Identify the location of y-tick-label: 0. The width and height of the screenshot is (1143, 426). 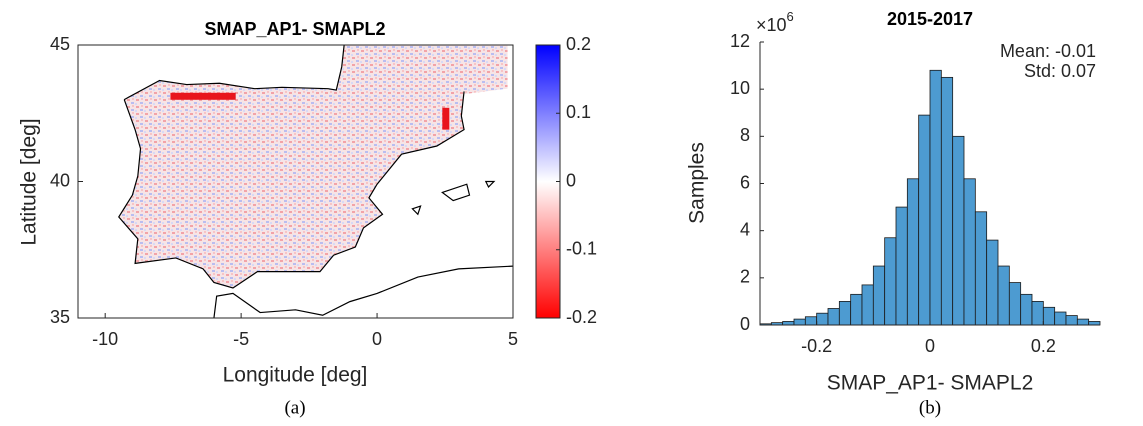
(745, 324).